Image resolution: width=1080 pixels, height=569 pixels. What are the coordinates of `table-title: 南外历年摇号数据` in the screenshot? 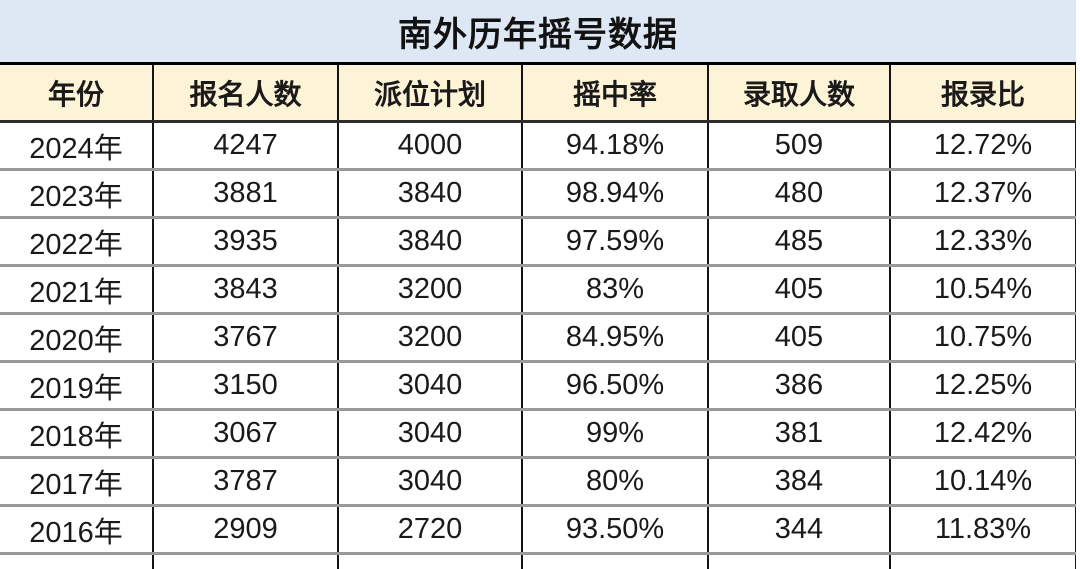 It's located at (538, 32).